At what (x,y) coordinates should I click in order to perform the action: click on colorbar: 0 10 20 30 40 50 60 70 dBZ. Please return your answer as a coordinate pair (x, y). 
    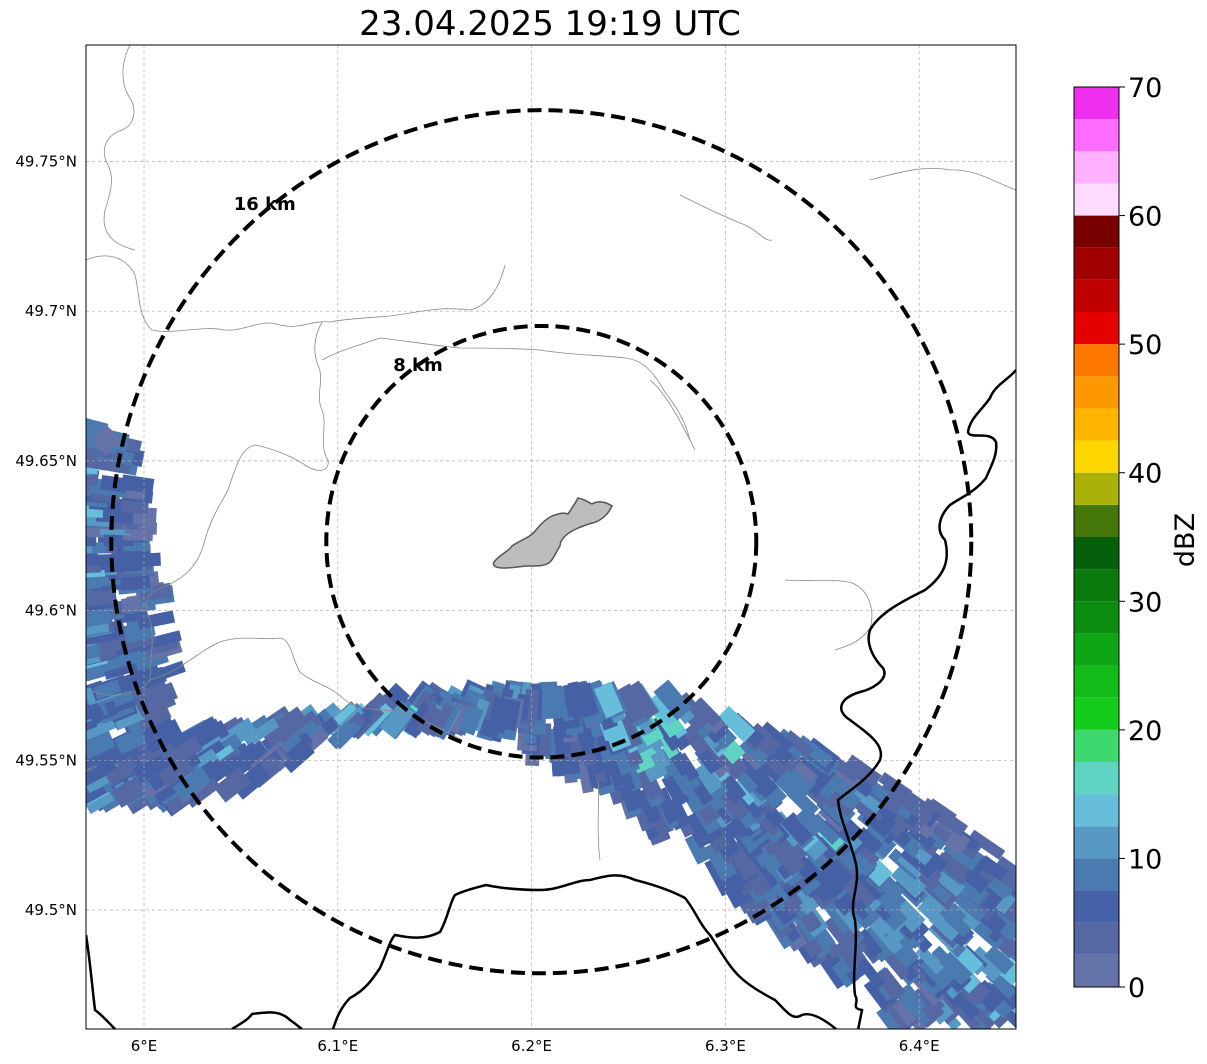
    Looking at the image, I should click on (1137, 538).